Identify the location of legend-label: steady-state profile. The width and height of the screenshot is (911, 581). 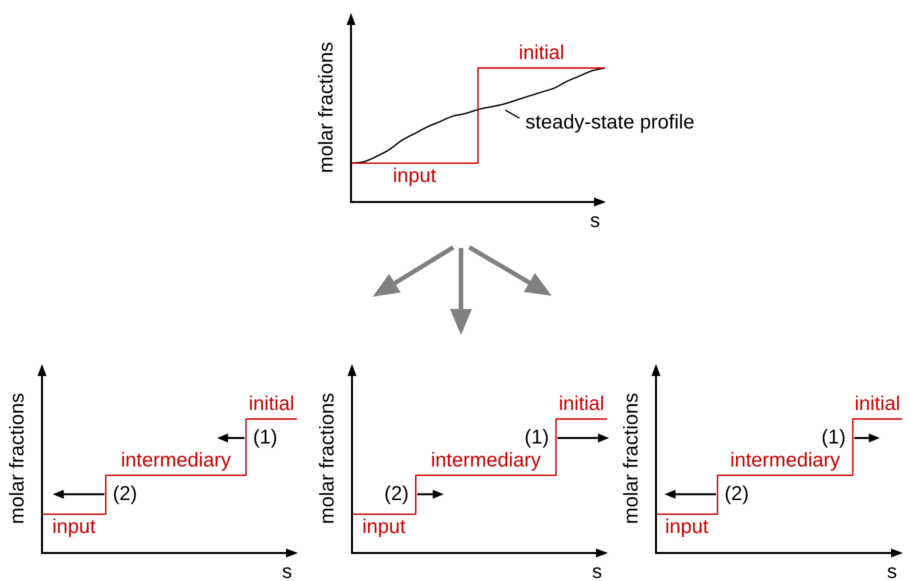
(609, 123).